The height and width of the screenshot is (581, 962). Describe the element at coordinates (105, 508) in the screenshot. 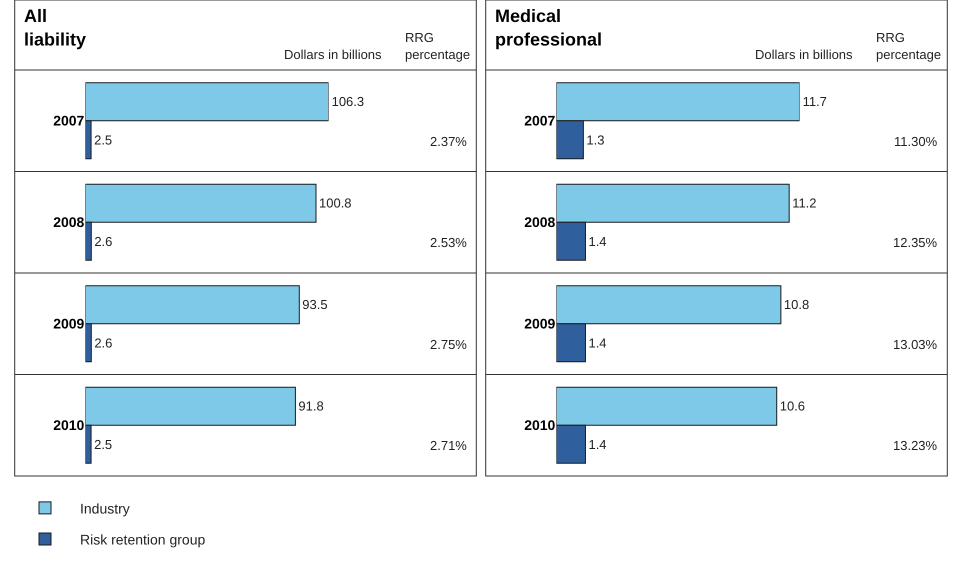

I see `legend-label: Industry` at that location.